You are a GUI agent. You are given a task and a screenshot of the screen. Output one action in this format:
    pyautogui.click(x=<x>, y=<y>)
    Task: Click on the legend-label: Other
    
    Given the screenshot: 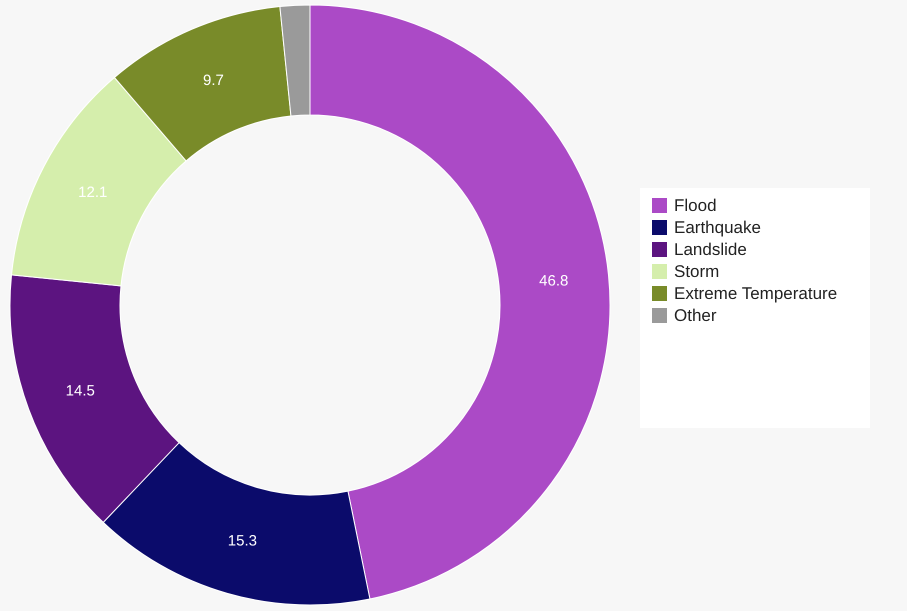 What is the action you would take?
    pyautogui.click(x=695, y=315)
    